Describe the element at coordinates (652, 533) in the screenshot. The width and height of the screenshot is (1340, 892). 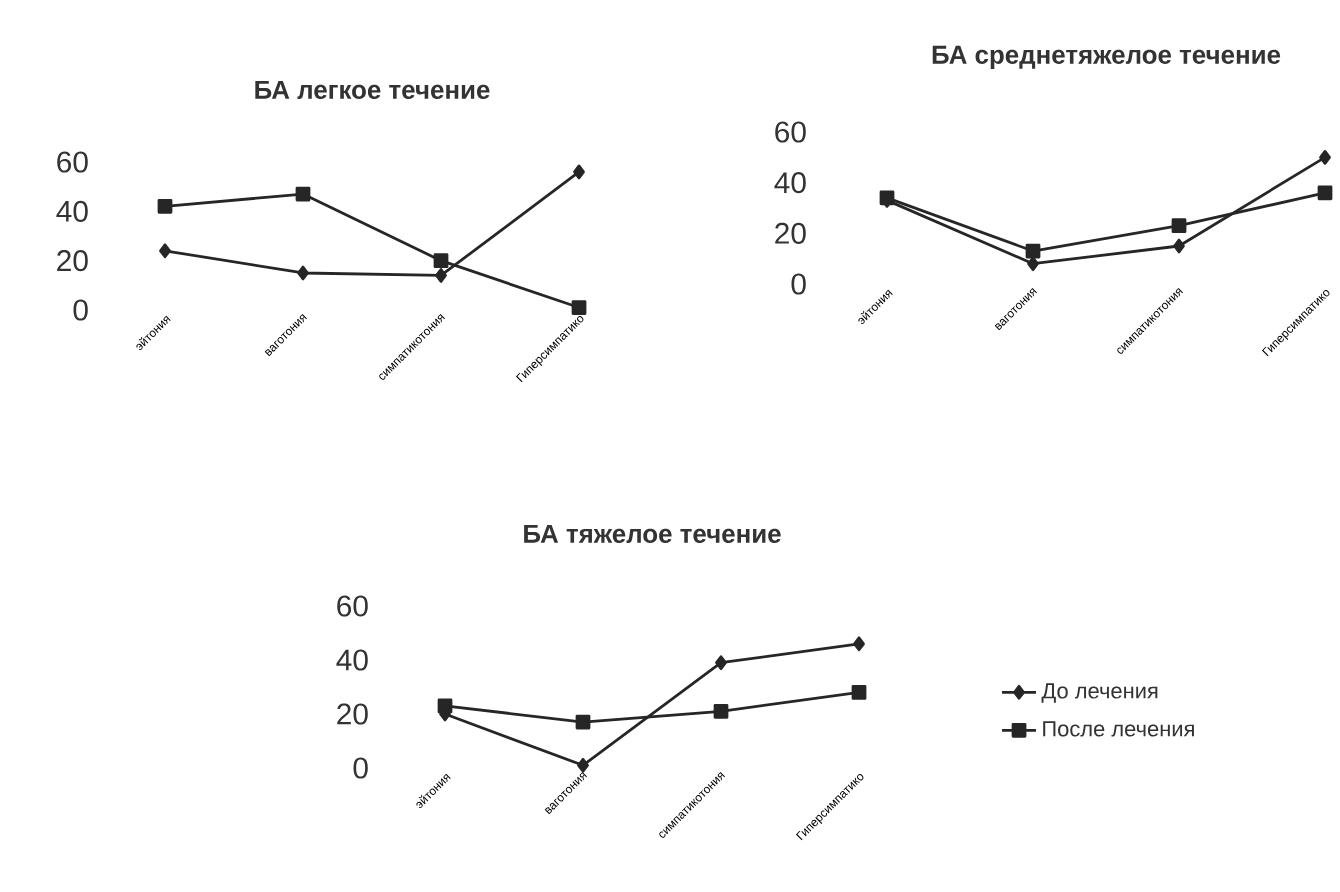
I see `chart-title: БА тяжелое течение` at that location.